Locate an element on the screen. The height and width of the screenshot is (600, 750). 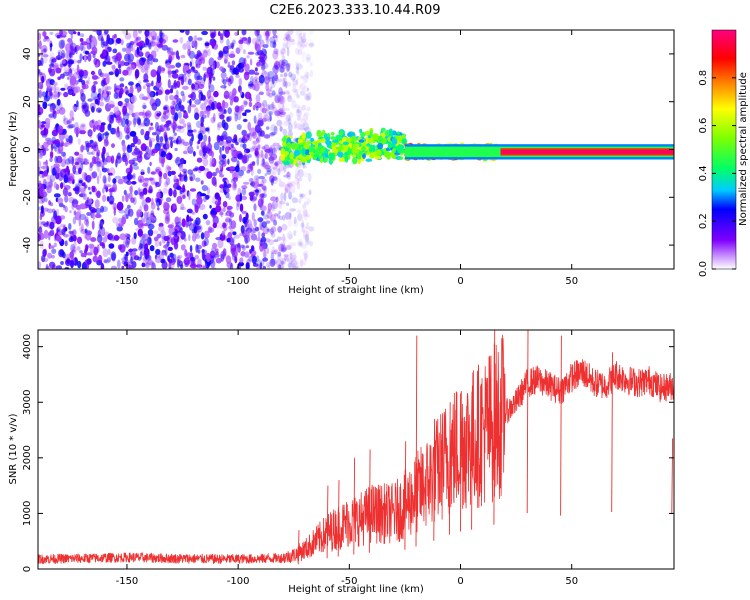
snr-spike is located at coordinates (434, 479).